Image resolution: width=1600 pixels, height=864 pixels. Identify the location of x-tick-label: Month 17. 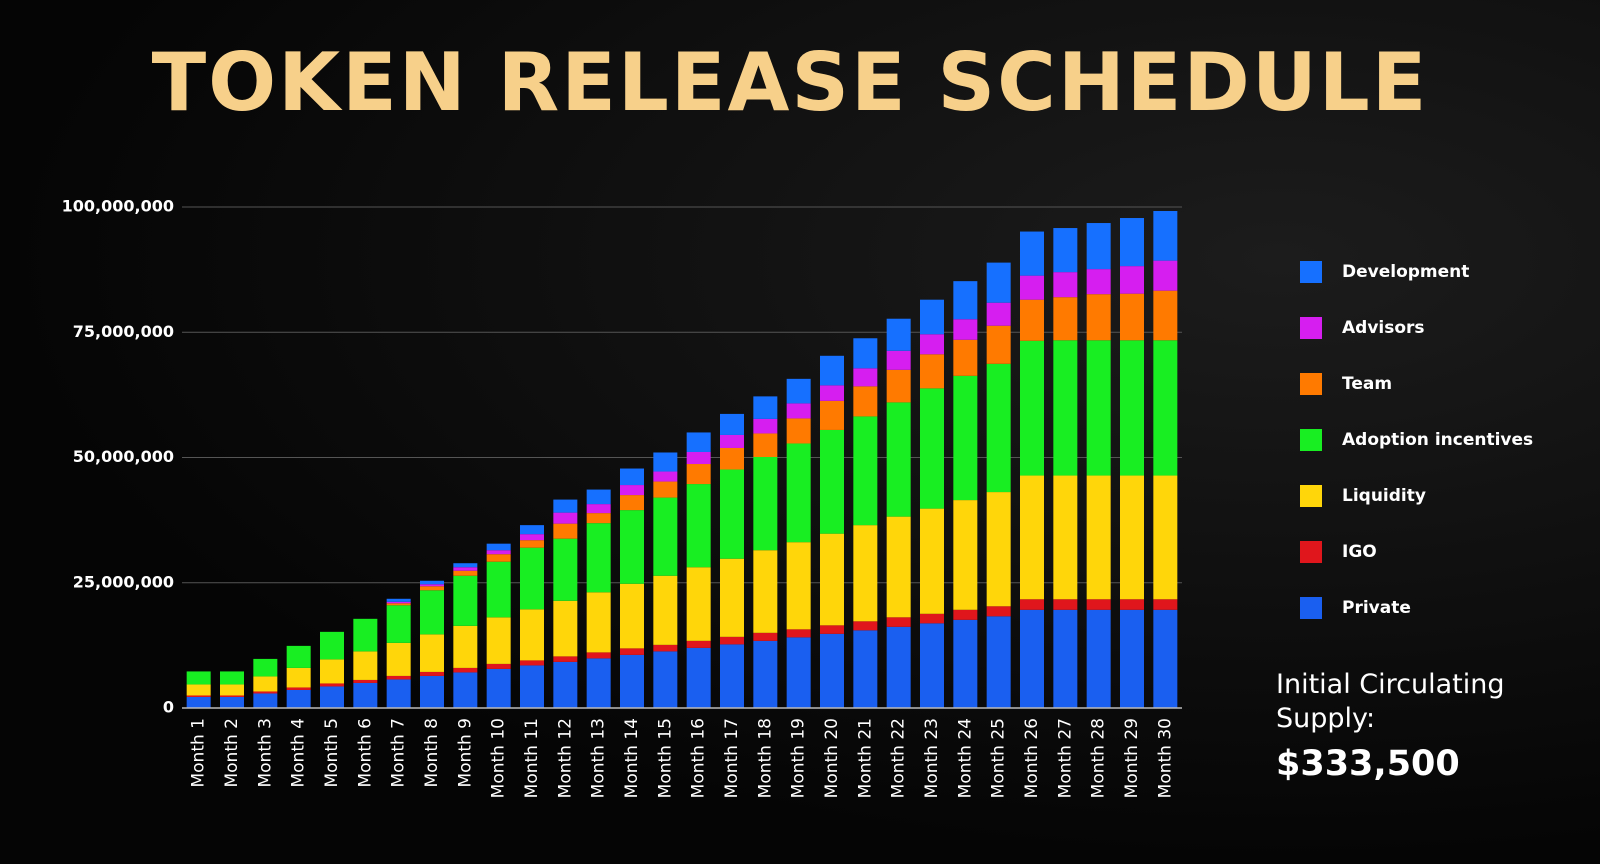
(732, 758).